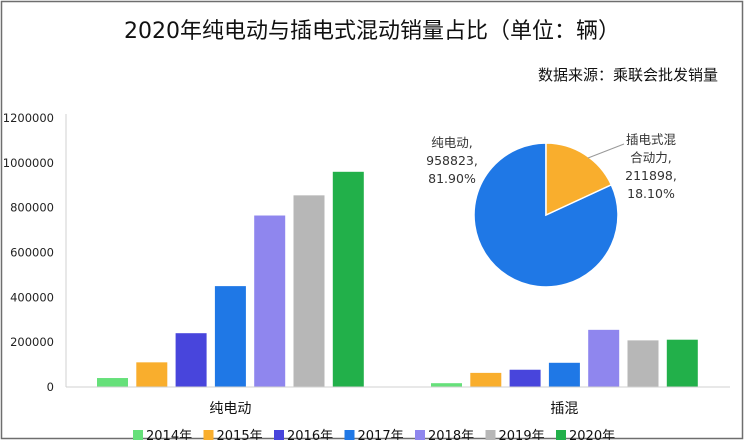  Describe the element at coordinates (28, 163) in the screenshot. I see `y-tick-label: 1000000` at that location.